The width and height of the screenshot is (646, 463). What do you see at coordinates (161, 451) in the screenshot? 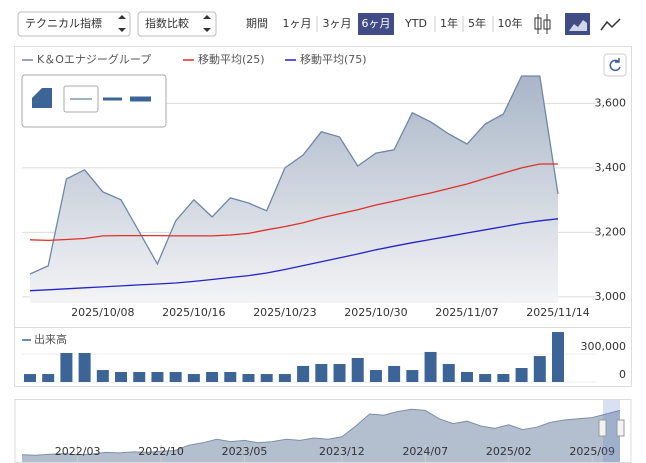
I see `navigator-label: 2022/10` at bounding box center [161, 451].